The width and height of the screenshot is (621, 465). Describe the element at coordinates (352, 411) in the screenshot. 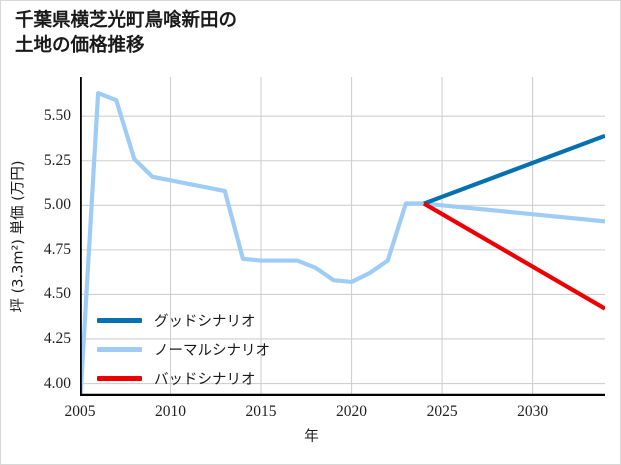

I see `x-tick-label: 2020` at that location.